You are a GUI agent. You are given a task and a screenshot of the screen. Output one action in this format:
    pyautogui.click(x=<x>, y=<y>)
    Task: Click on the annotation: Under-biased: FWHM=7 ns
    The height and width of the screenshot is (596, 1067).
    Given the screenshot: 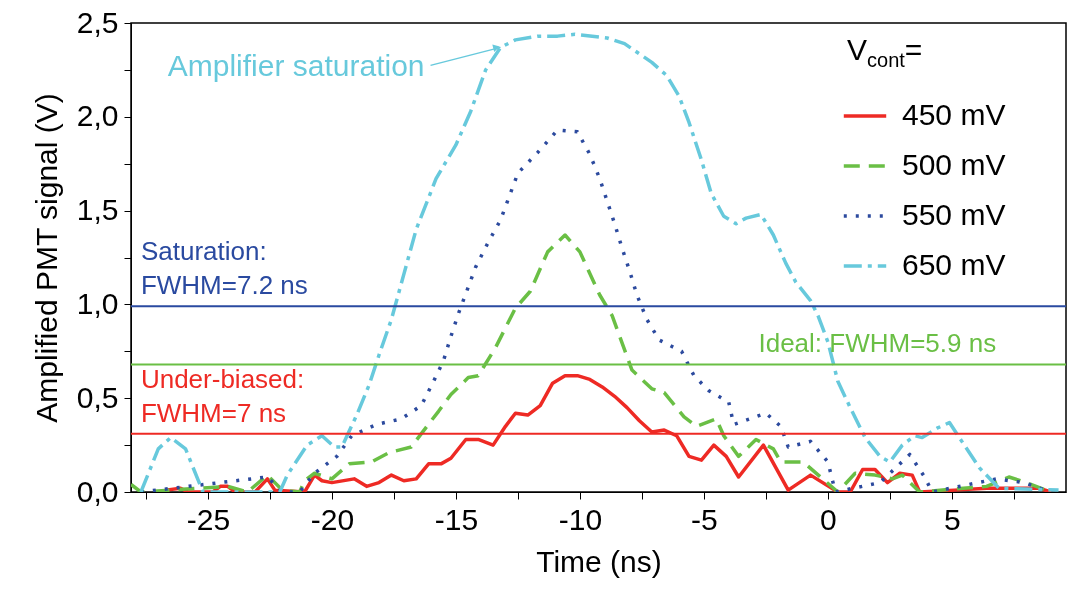 What is the action you would take?
    pyautogui.click(x=222, y=395)
    